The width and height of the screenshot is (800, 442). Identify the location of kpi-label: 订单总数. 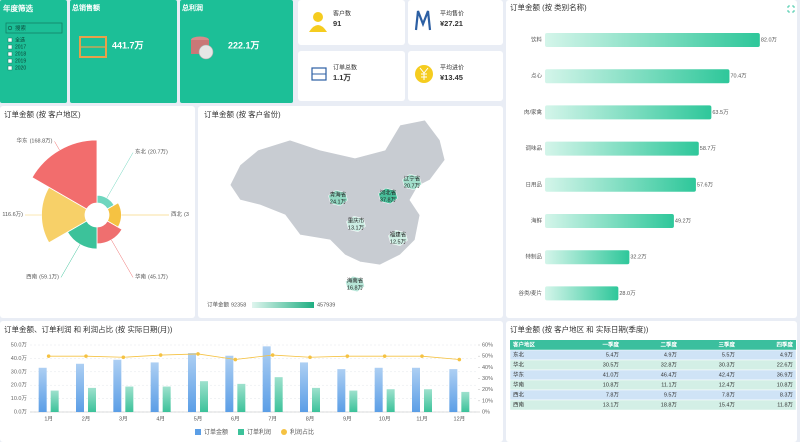
(345, 68).